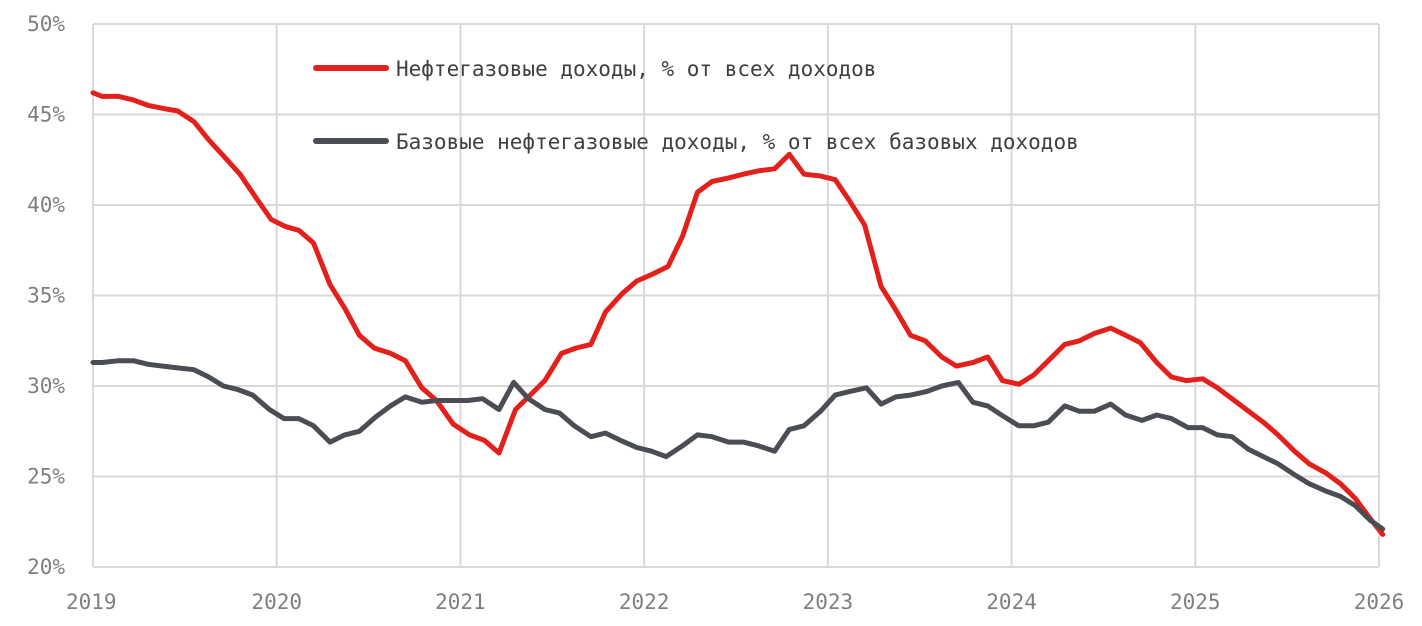 This screenshot has width=1422, height=626. Describe the element at coordinates (46, 567) in the screenshot. I see `y-tick-label: 20%` at that location.